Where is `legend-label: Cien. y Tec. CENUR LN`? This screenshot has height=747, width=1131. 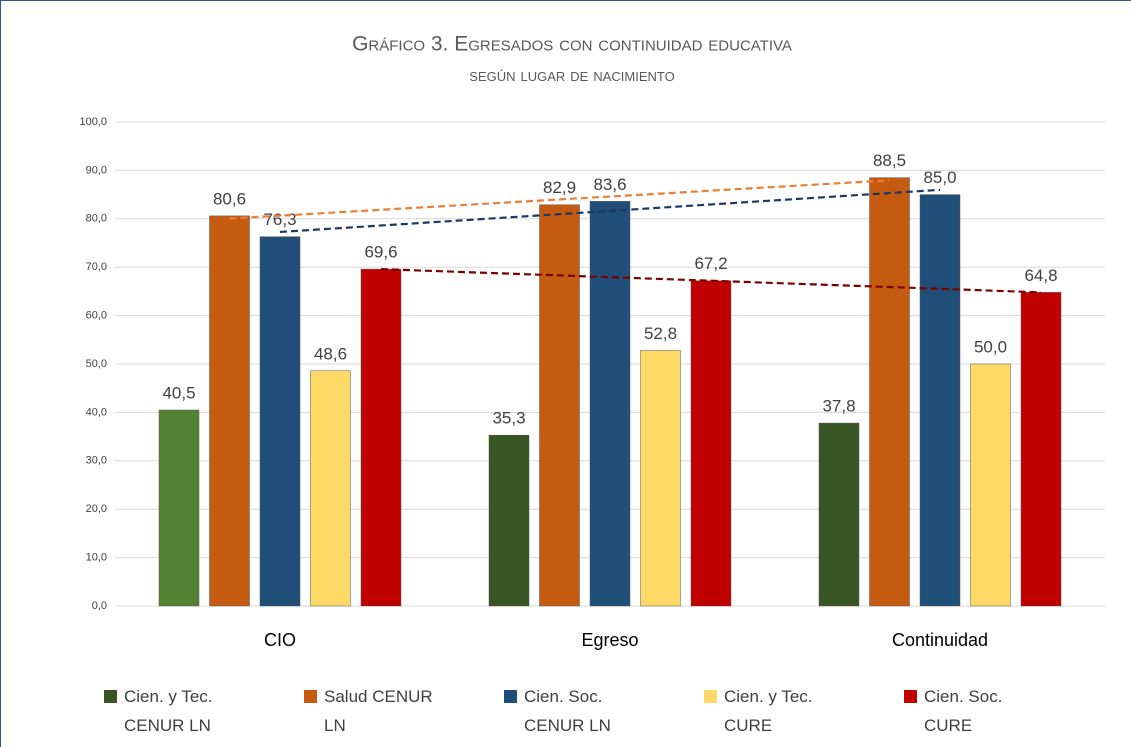
legend-label: Cien. y Tec. CENUR LN is located at coordinates (168, 711).